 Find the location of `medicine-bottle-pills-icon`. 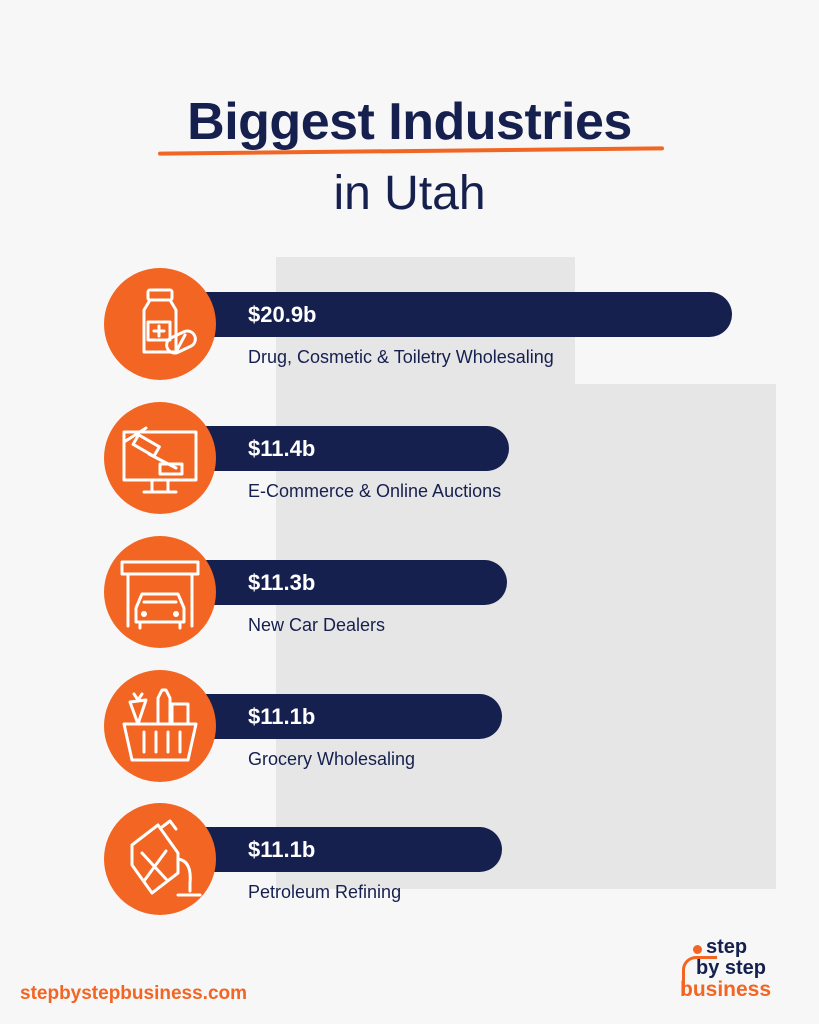

medicine-bottle-pills-icon is located at coordinates (160, 324).